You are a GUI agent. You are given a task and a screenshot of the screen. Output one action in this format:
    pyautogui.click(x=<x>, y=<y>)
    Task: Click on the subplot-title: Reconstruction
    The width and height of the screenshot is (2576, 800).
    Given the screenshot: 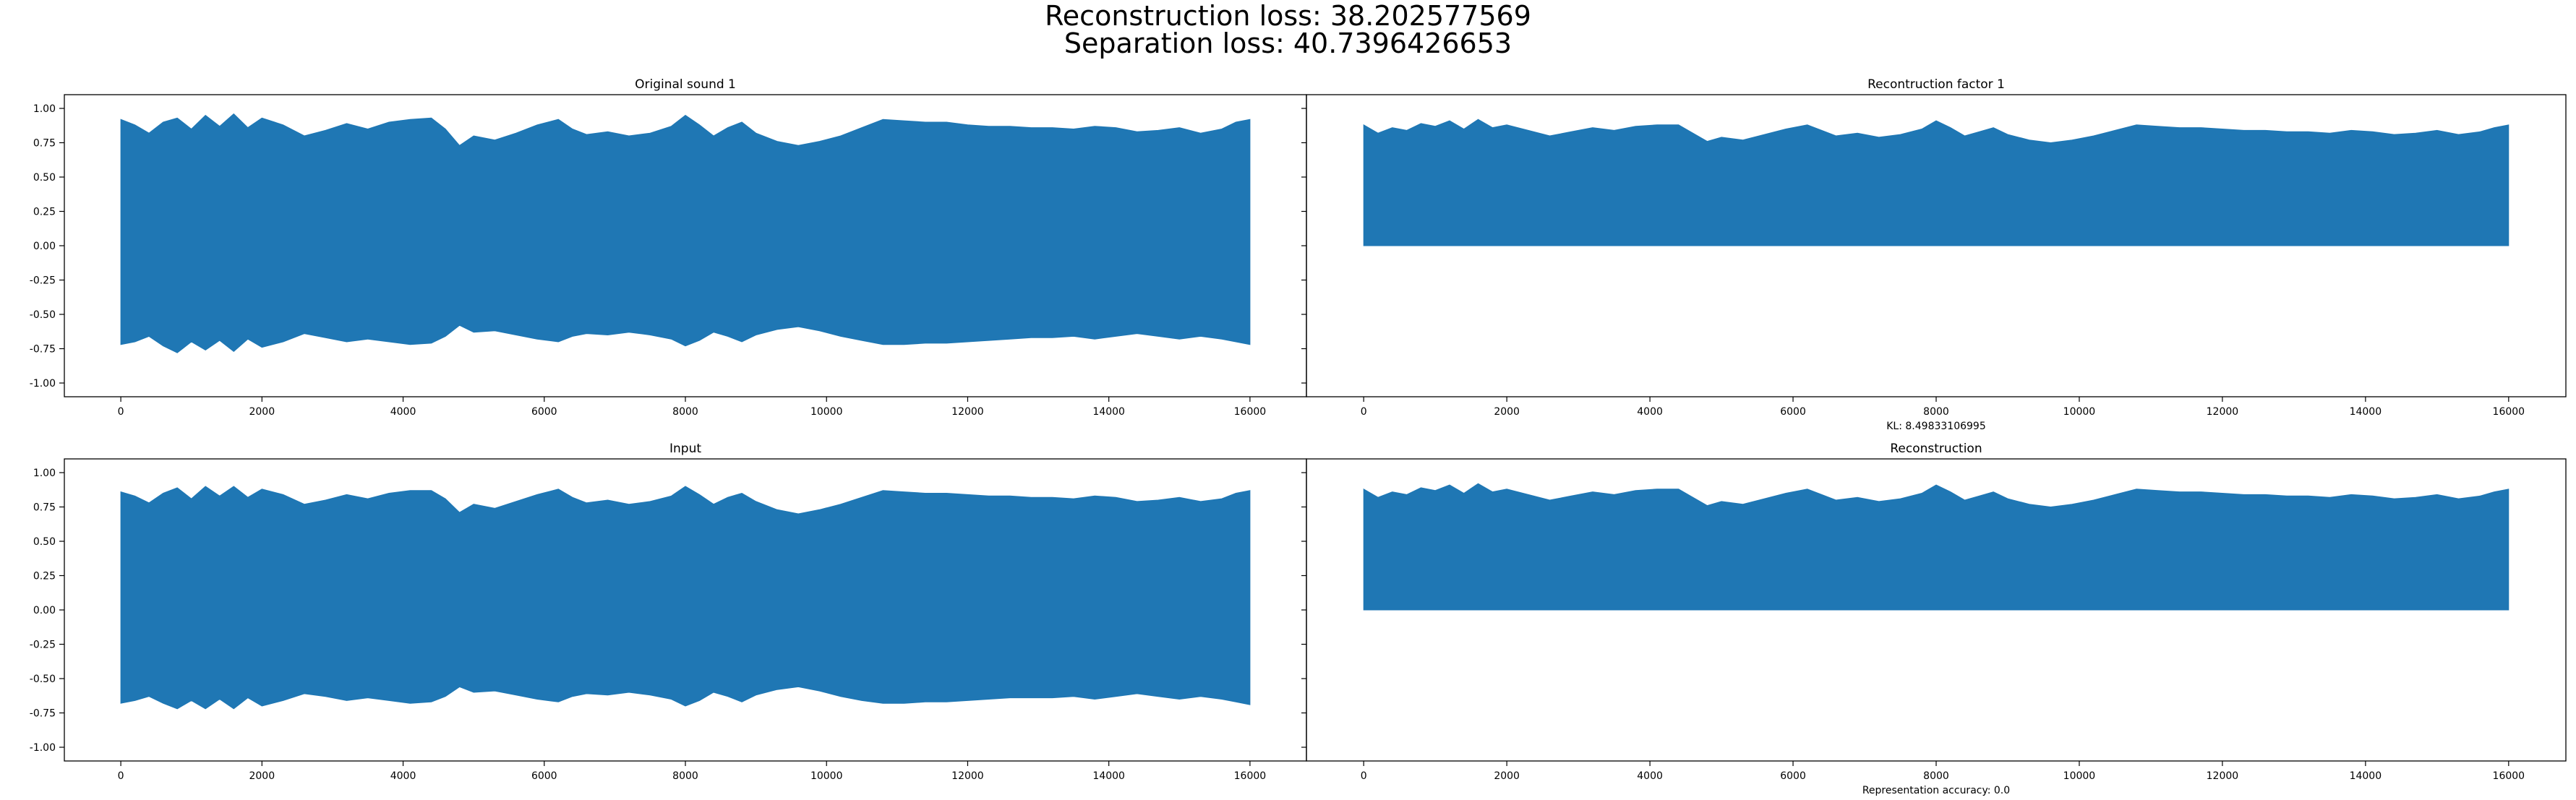 What is the action you would take?
    pyautogui.click(x=1936, y=449)
    